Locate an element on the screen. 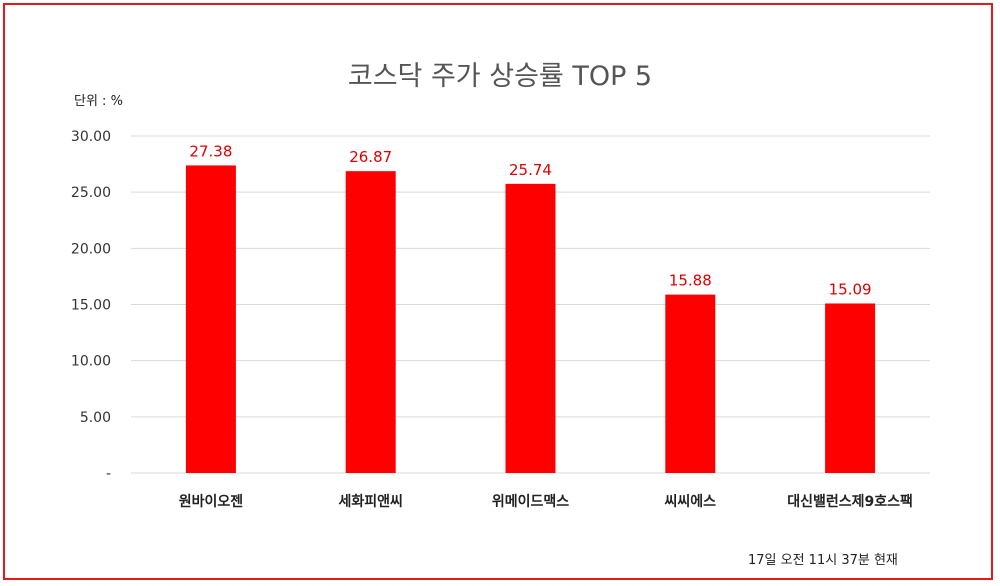 The image size is (1000, 586). y-axis-ticks: - 5.00 10.00 15.00 20.00 25.00 30.00 is located at coordinates (91, 305).